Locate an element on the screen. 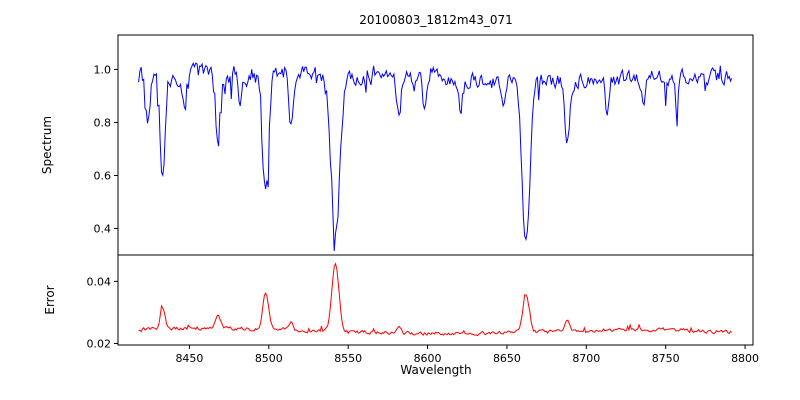 The width and height of the screenshot is (800, 400). error-line is located at coordinates (435, 299).